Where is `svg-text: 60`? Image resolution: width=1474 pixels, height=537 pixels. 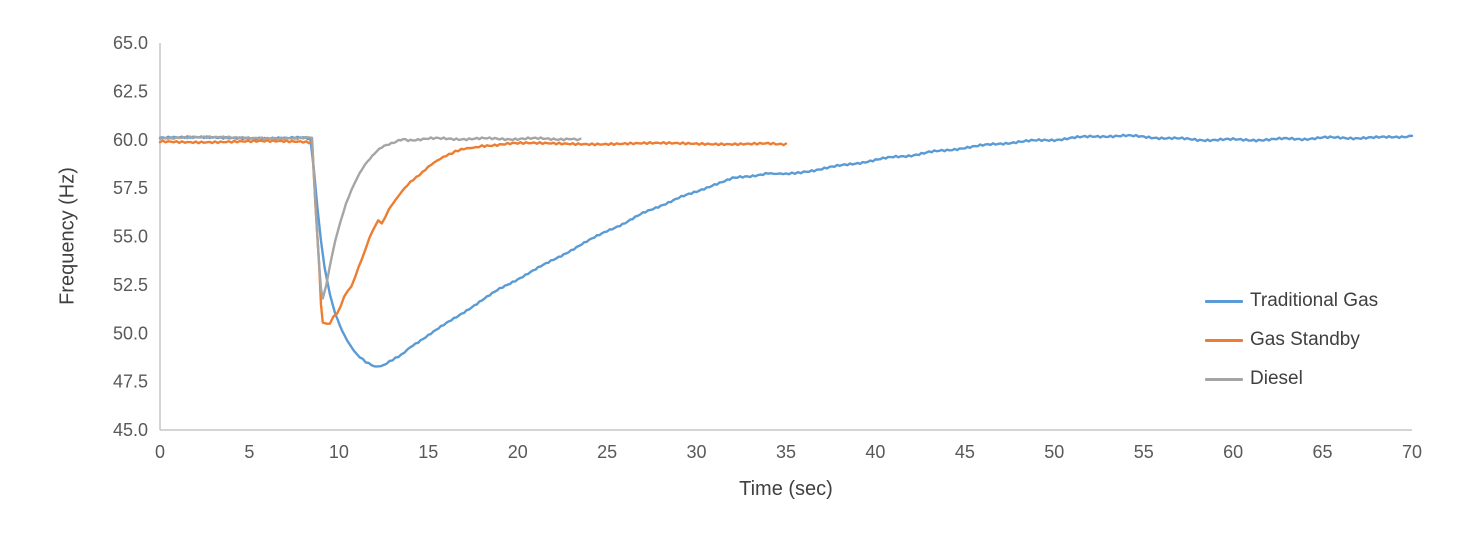
svg-text: 60 is located at coordinates (1233, 452).